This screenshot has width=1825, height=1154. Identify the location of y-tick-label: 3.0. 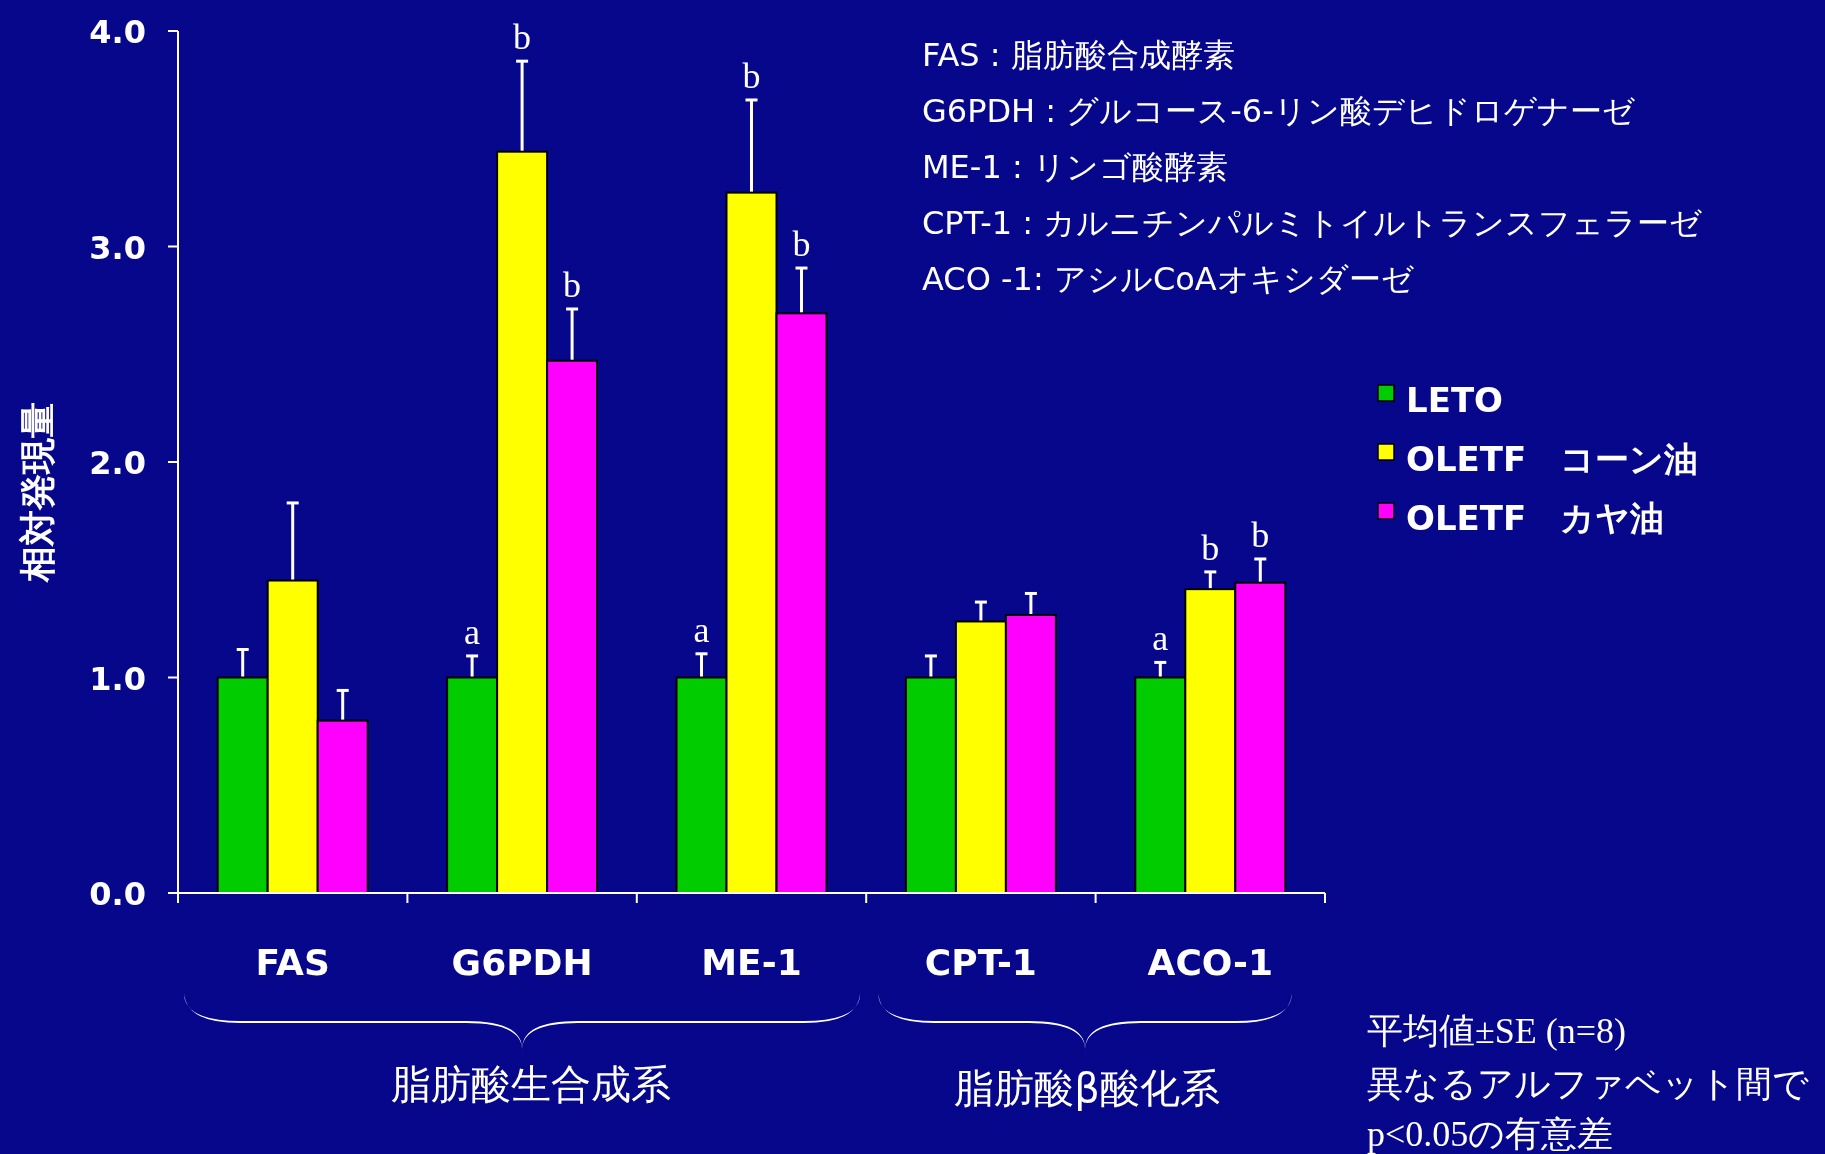
(117, 247).